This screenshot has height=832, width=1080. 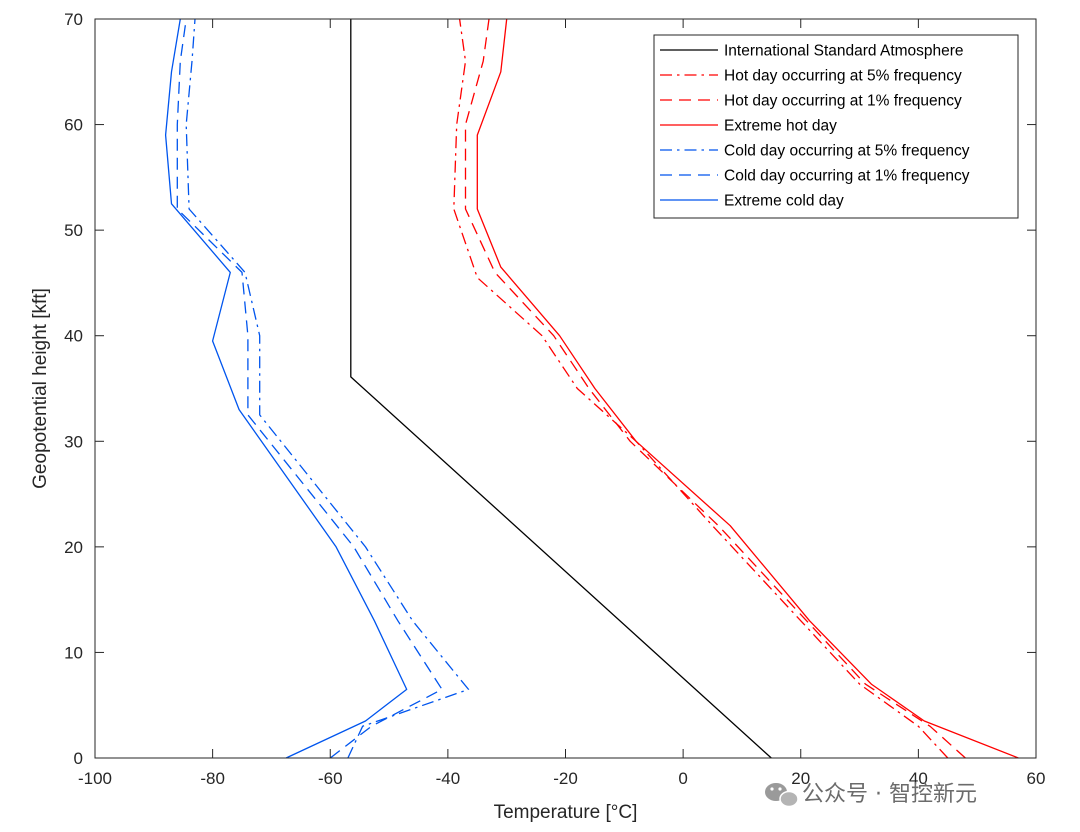 I want to click on legend-entry-label: Cold day occurring at 5% frequency, so click(x=847, y=151).